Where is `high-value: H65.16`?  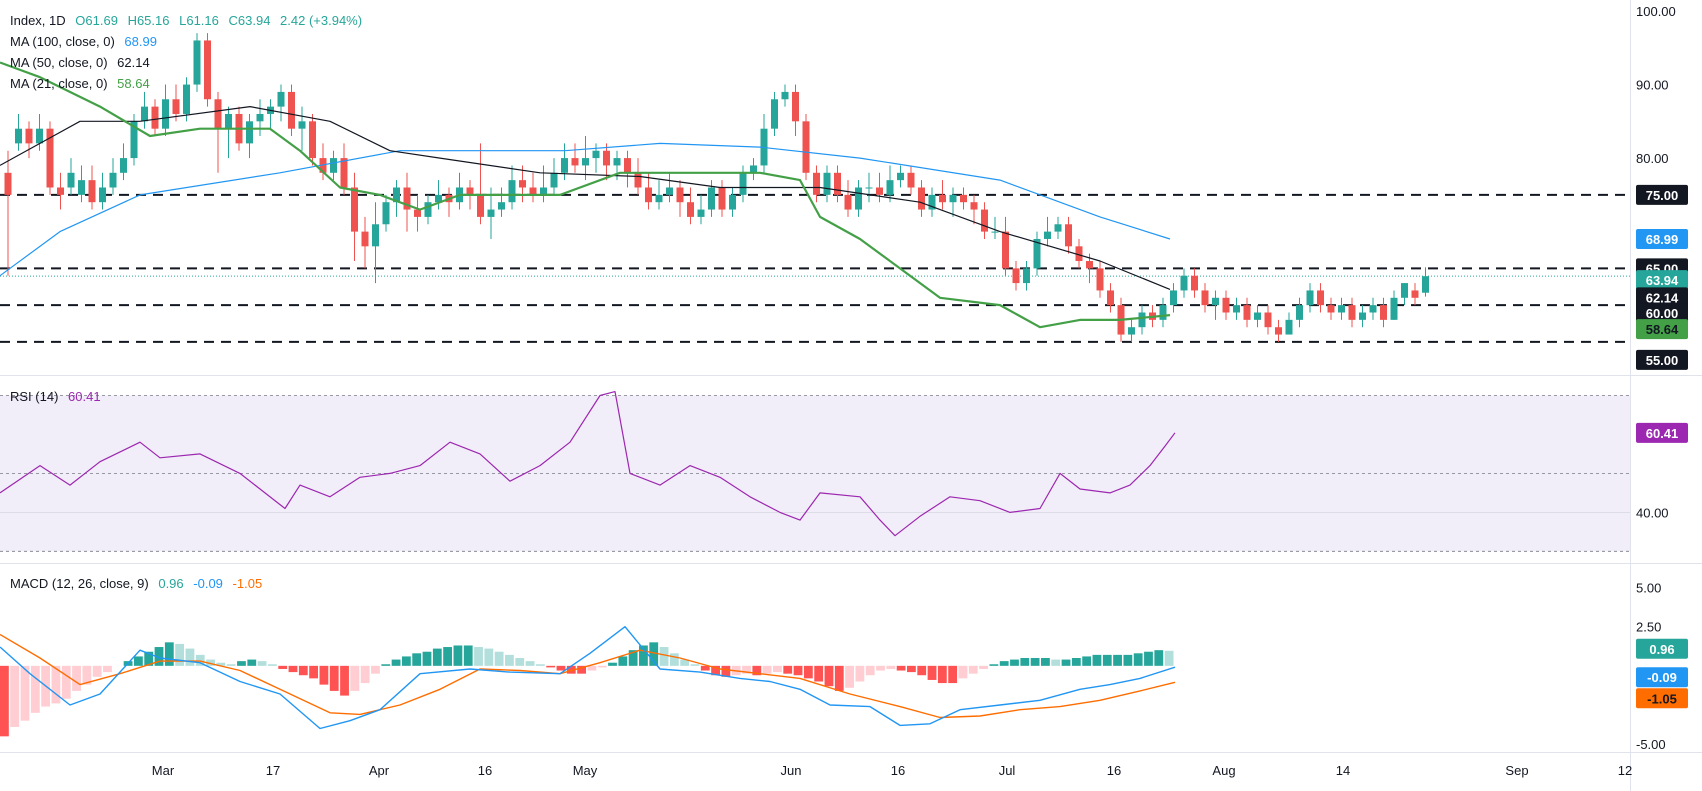 high-value: H65.16 is located at coordinates (148, 20).